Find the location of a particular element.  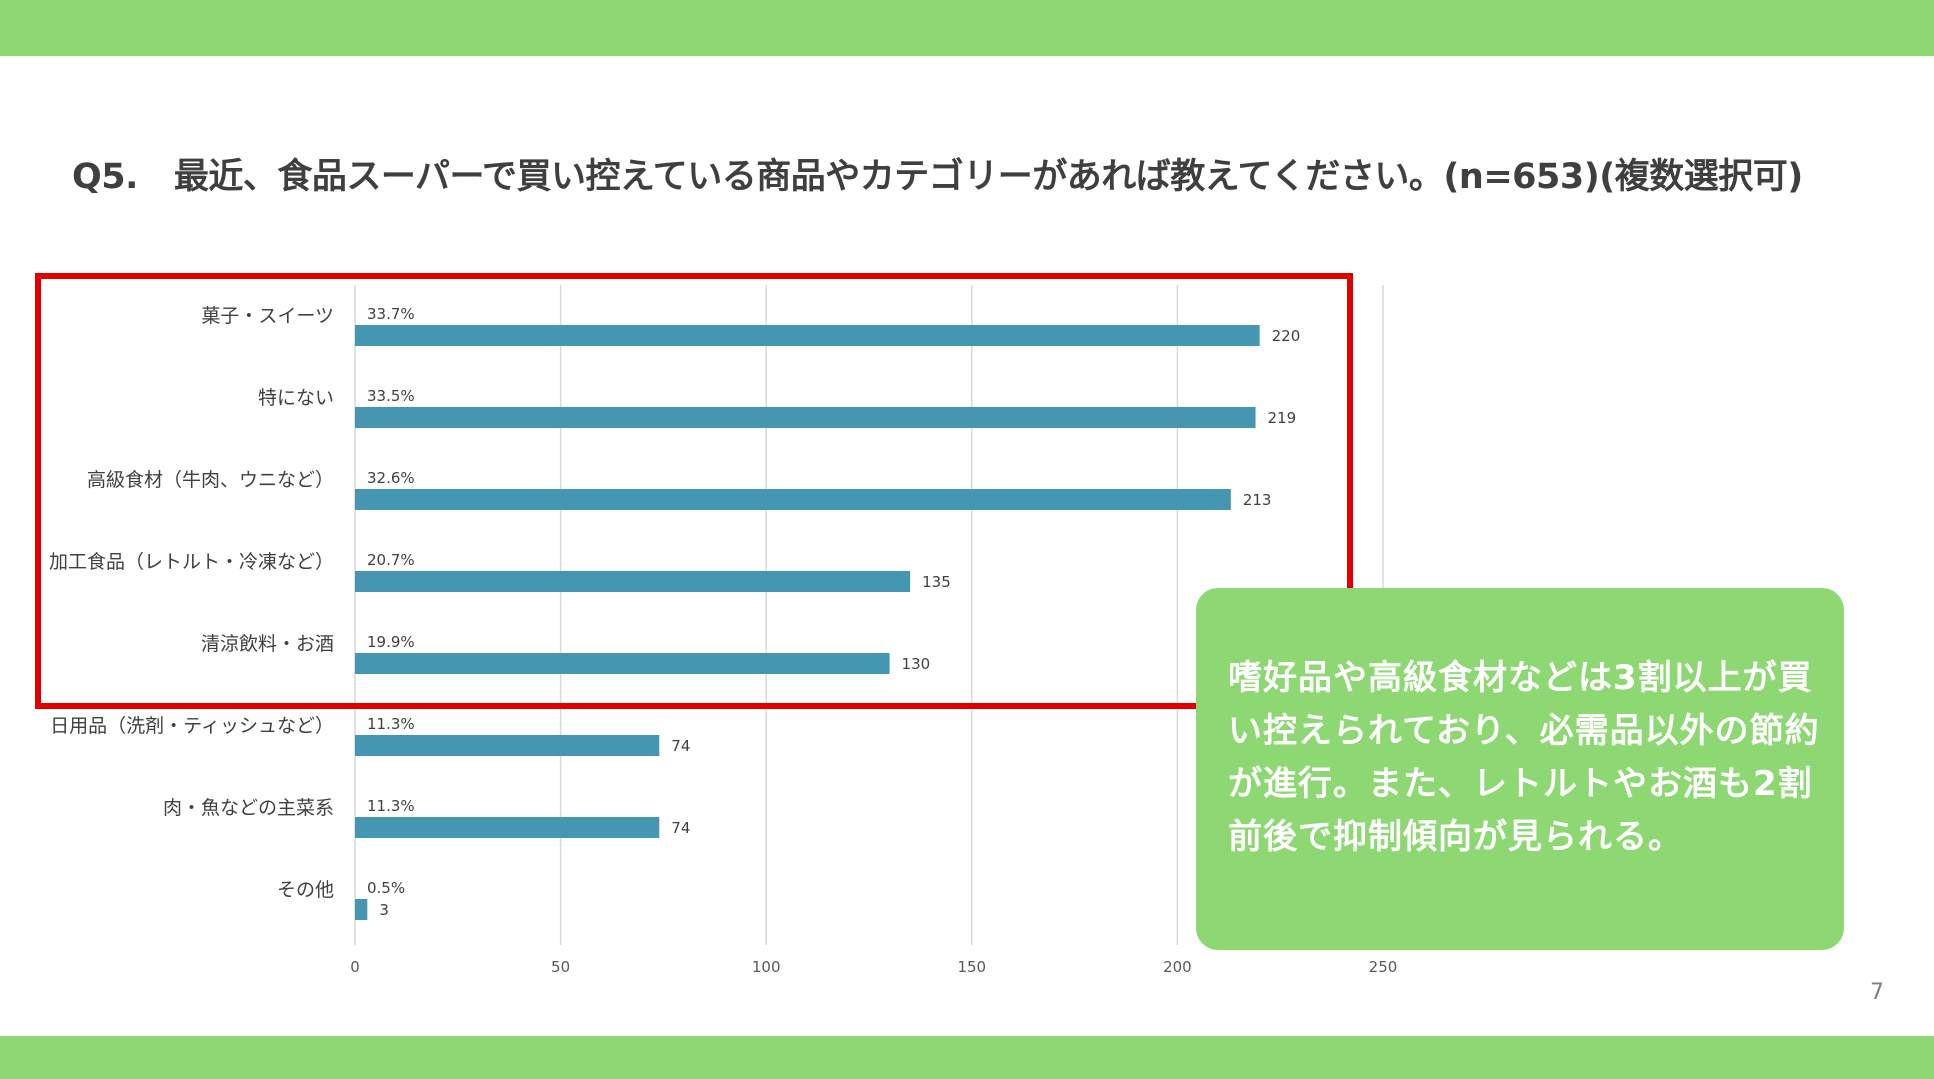

x-tick-label: 100 is located at coordinates (766, 967).